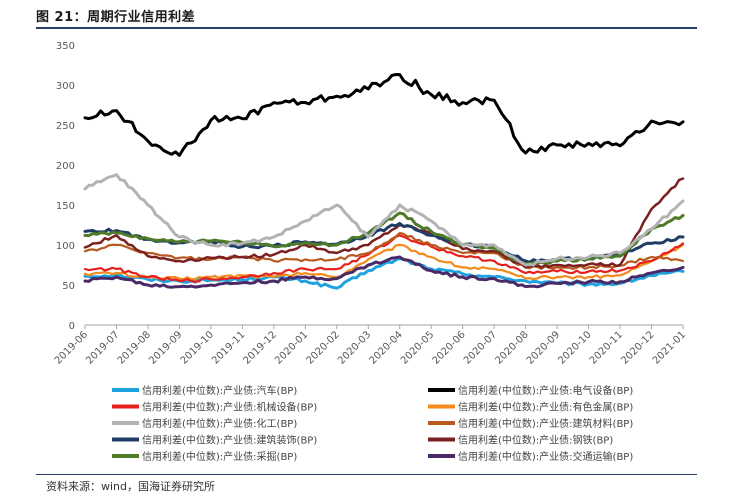  Describe the element at coordinates (480, 347) in the screenshot. I see `x-tick-label: 2020-07` at that location.